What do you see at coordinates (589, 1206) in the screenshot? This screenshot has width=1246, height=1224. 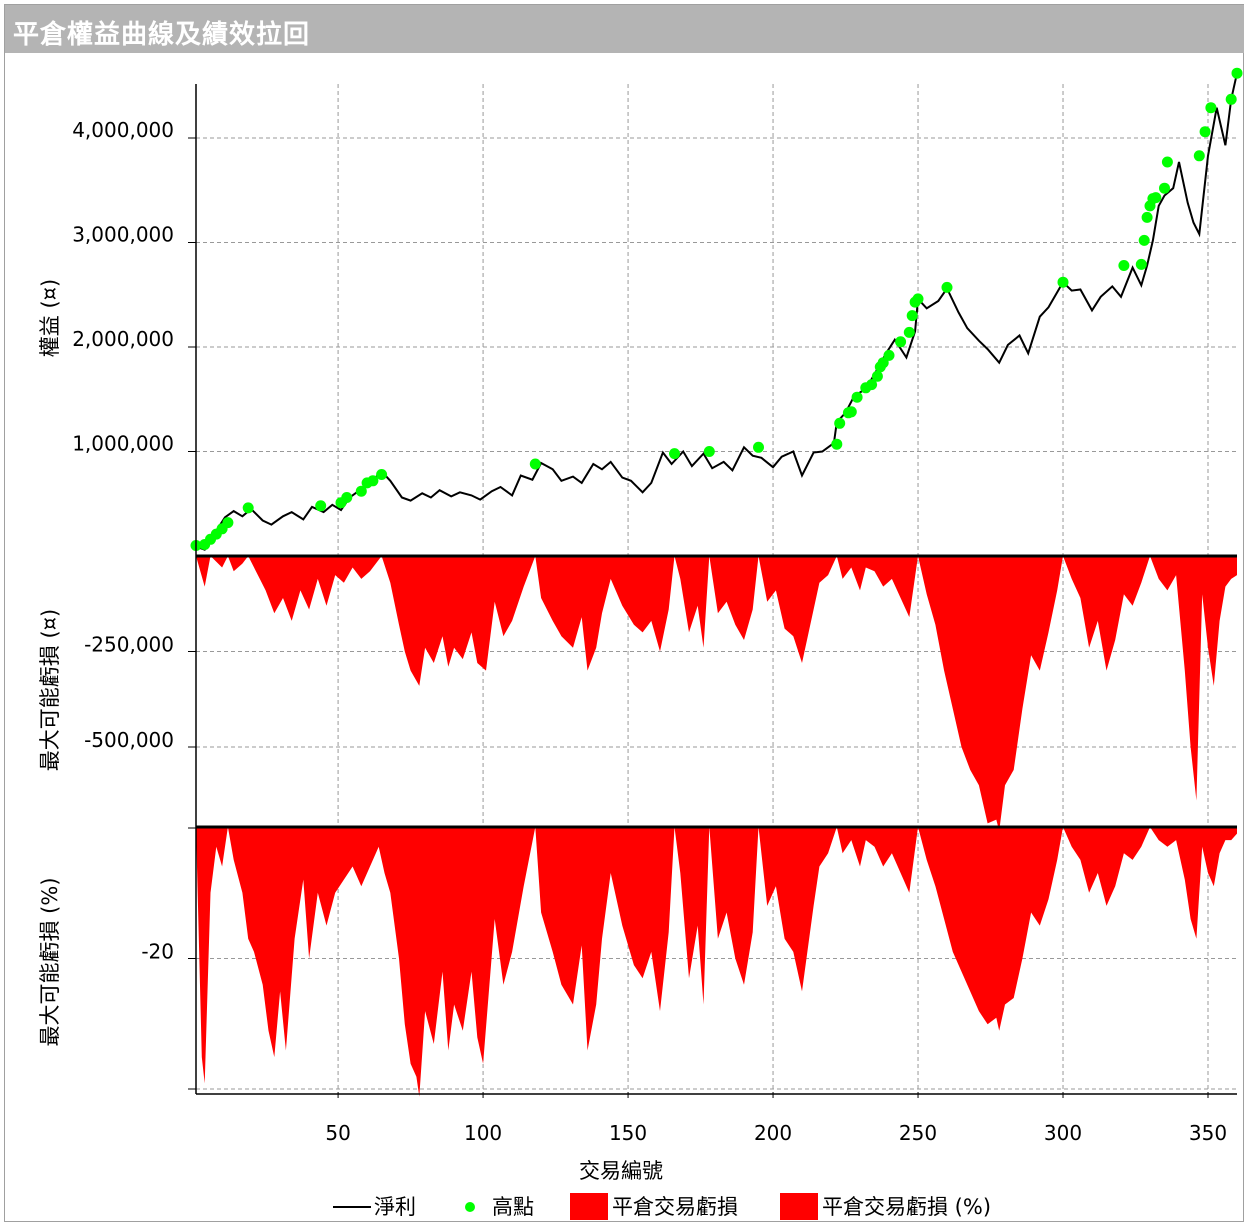 I see `legend-drawdown-abs-swatch` at bounding box center [589, 1206].